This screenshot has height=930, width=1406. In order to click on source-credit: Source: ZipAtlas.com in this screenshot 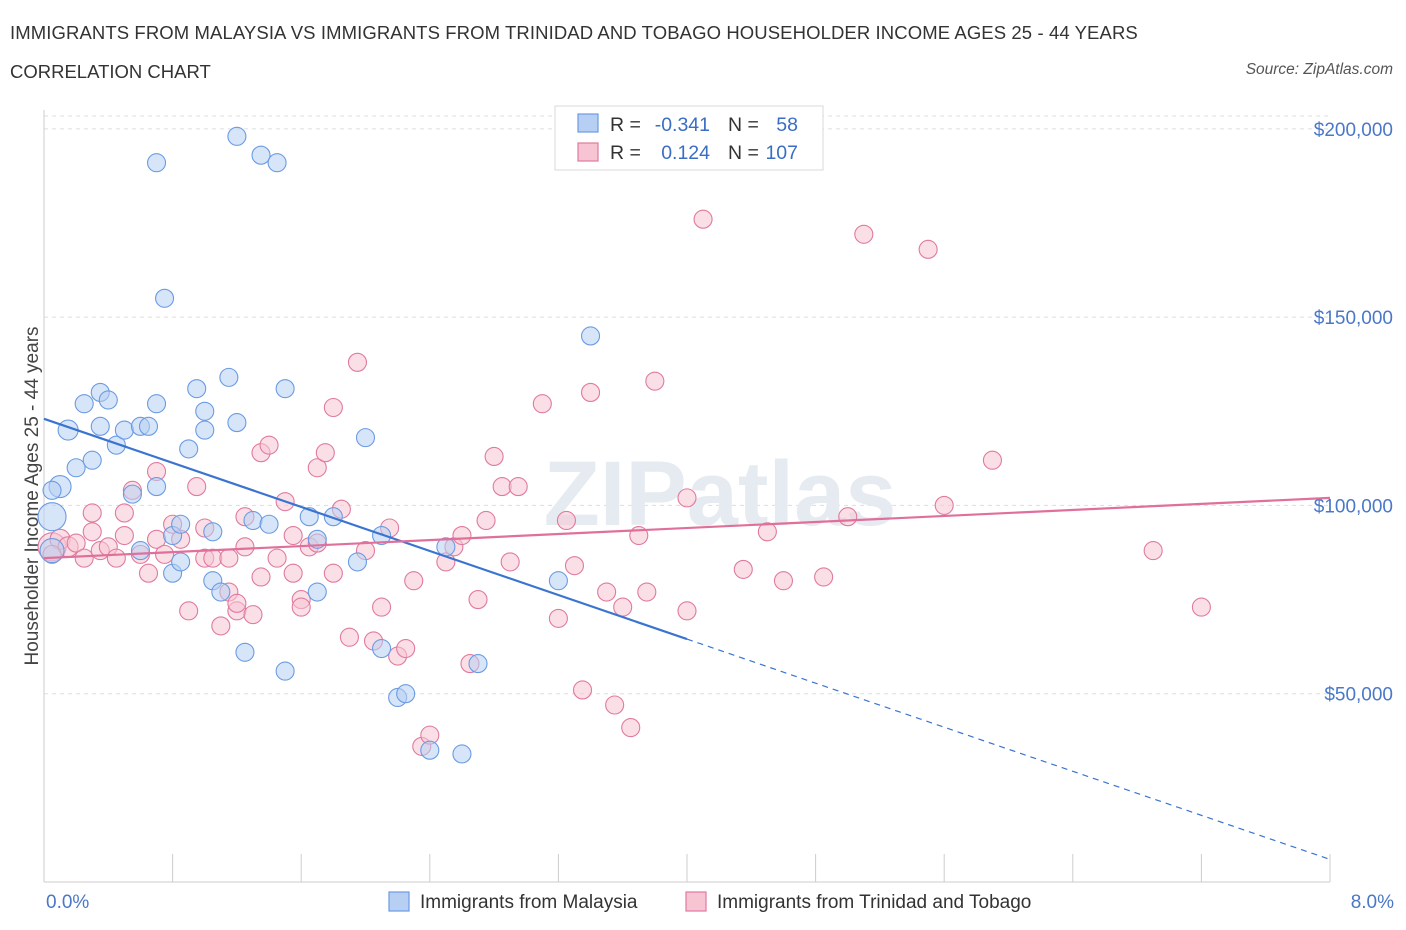, I will do `click(1319, 69)`.